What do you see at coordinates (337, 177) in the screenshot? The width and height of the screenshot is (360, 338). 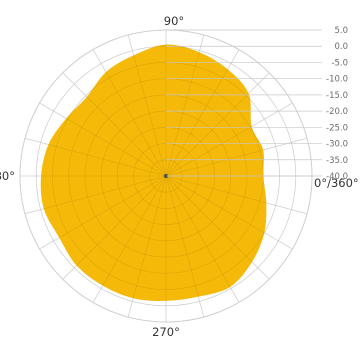 I see `radial-tick-label: -40.0` at bounding box center [337, 177].